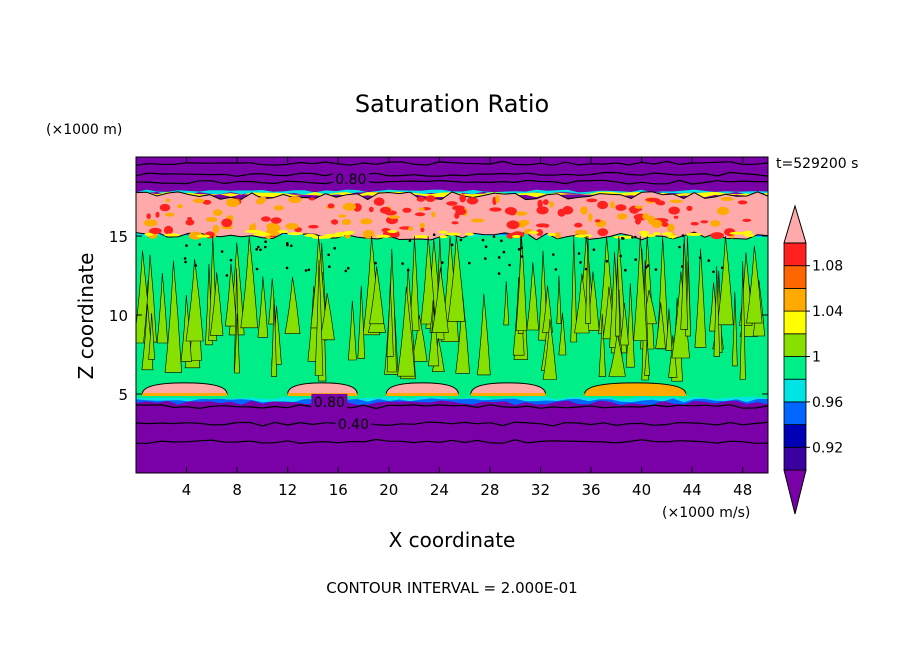 The image size is (904, 654). Describe the element at coordinates (187, 490) in the screenshot. I see `x-tick-label: 4` at that location.